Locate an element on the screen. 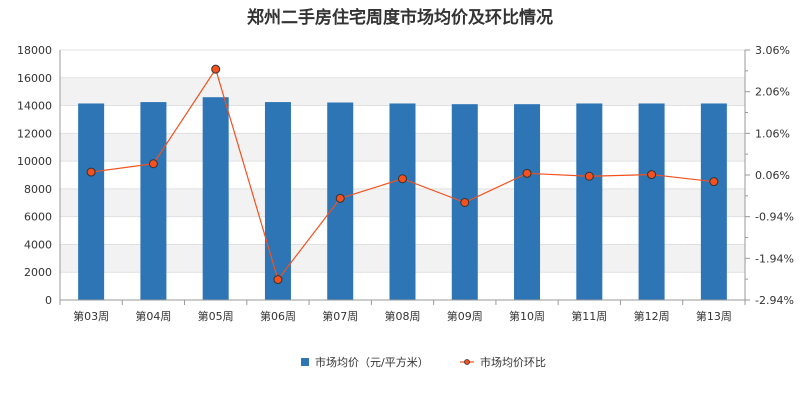 The width and height of the screenshot is (800, 400). left-tick-label: 10000 is located at coordinates (34, 161).